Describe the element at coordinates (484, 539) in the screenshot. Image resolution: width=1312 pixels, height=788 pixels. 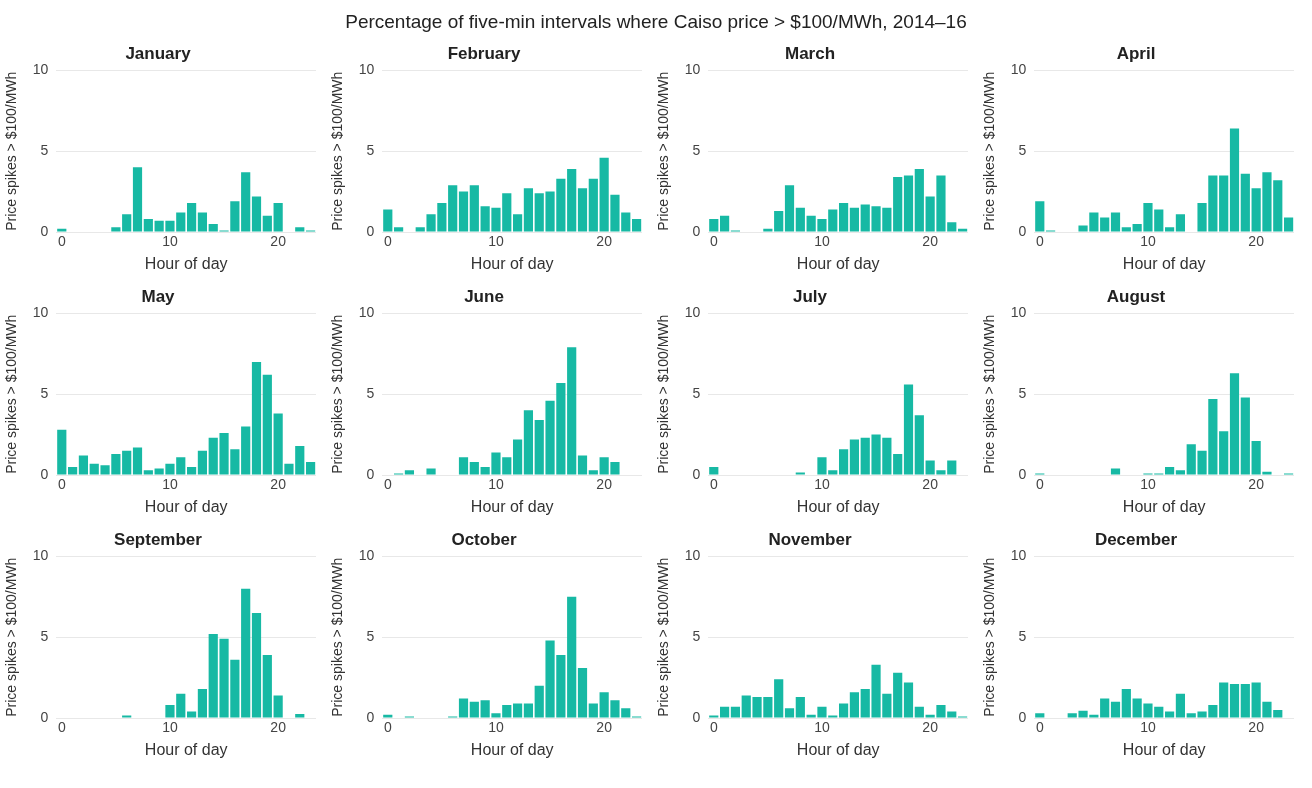
I see `chart-title: October` at that location.